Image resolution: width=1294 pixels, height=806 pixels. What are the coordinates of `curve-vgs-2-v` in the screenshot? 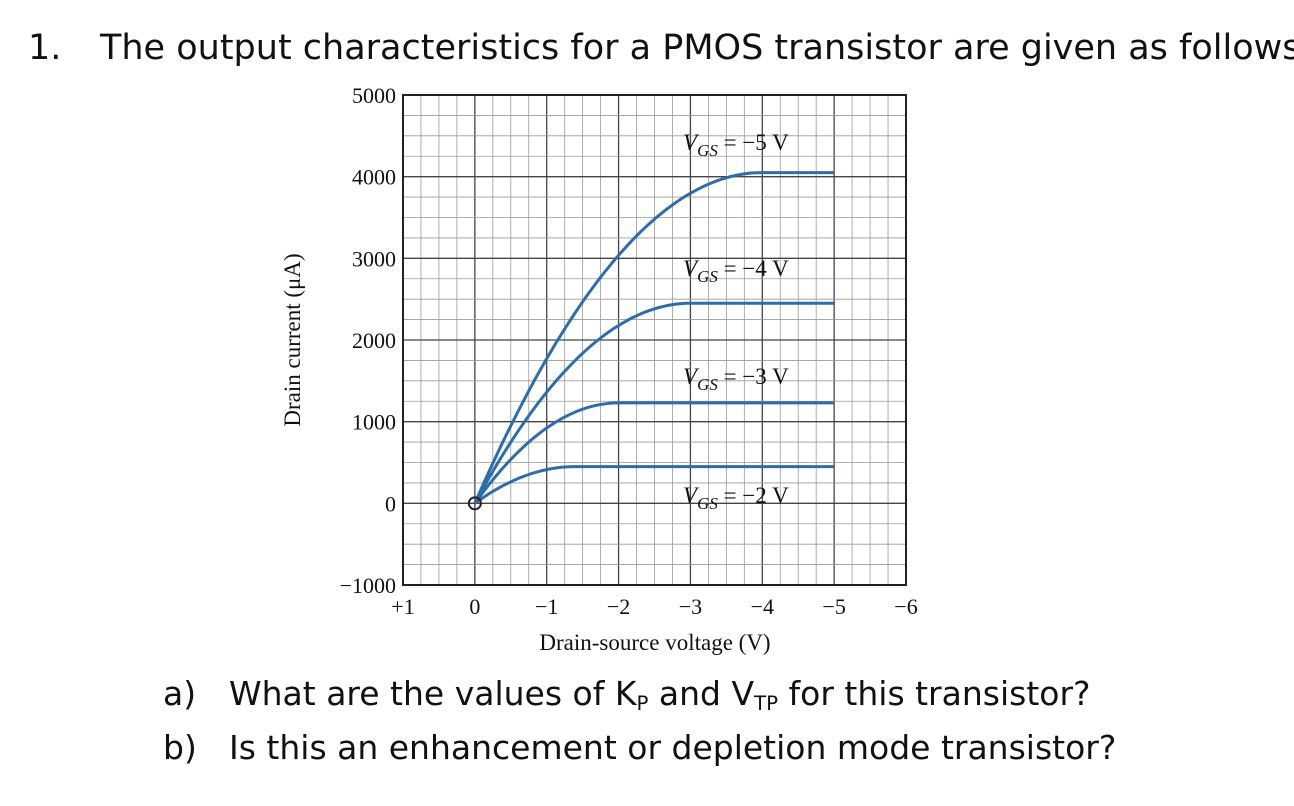 It's located at (654, 485).